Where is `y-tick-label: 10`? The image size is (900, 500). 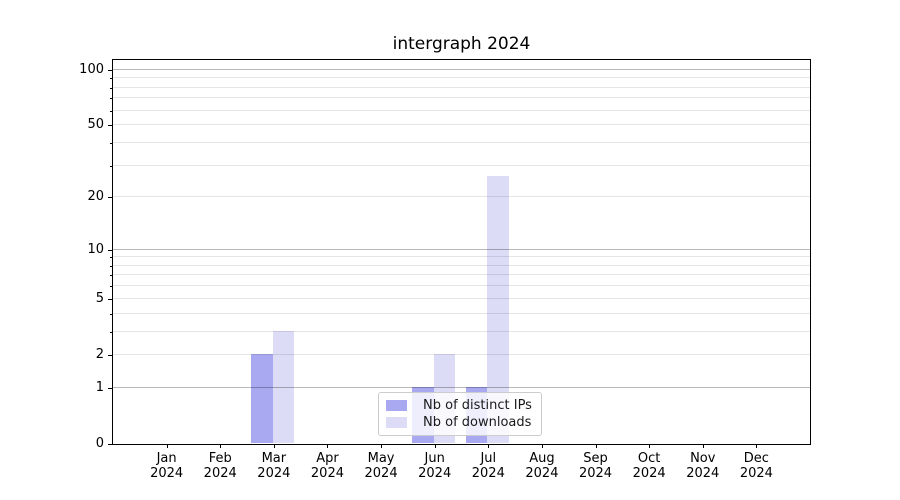
y-tick-label: 10 is located at coordinates (95, 249).